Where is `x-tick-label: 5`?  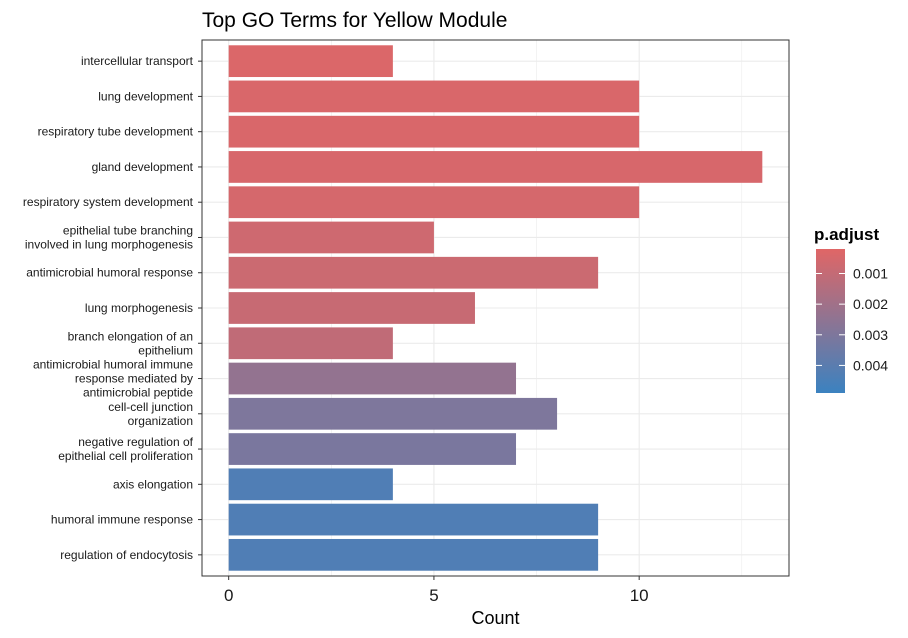
x-tick-label: 5 is located at coordinates (433, 595).